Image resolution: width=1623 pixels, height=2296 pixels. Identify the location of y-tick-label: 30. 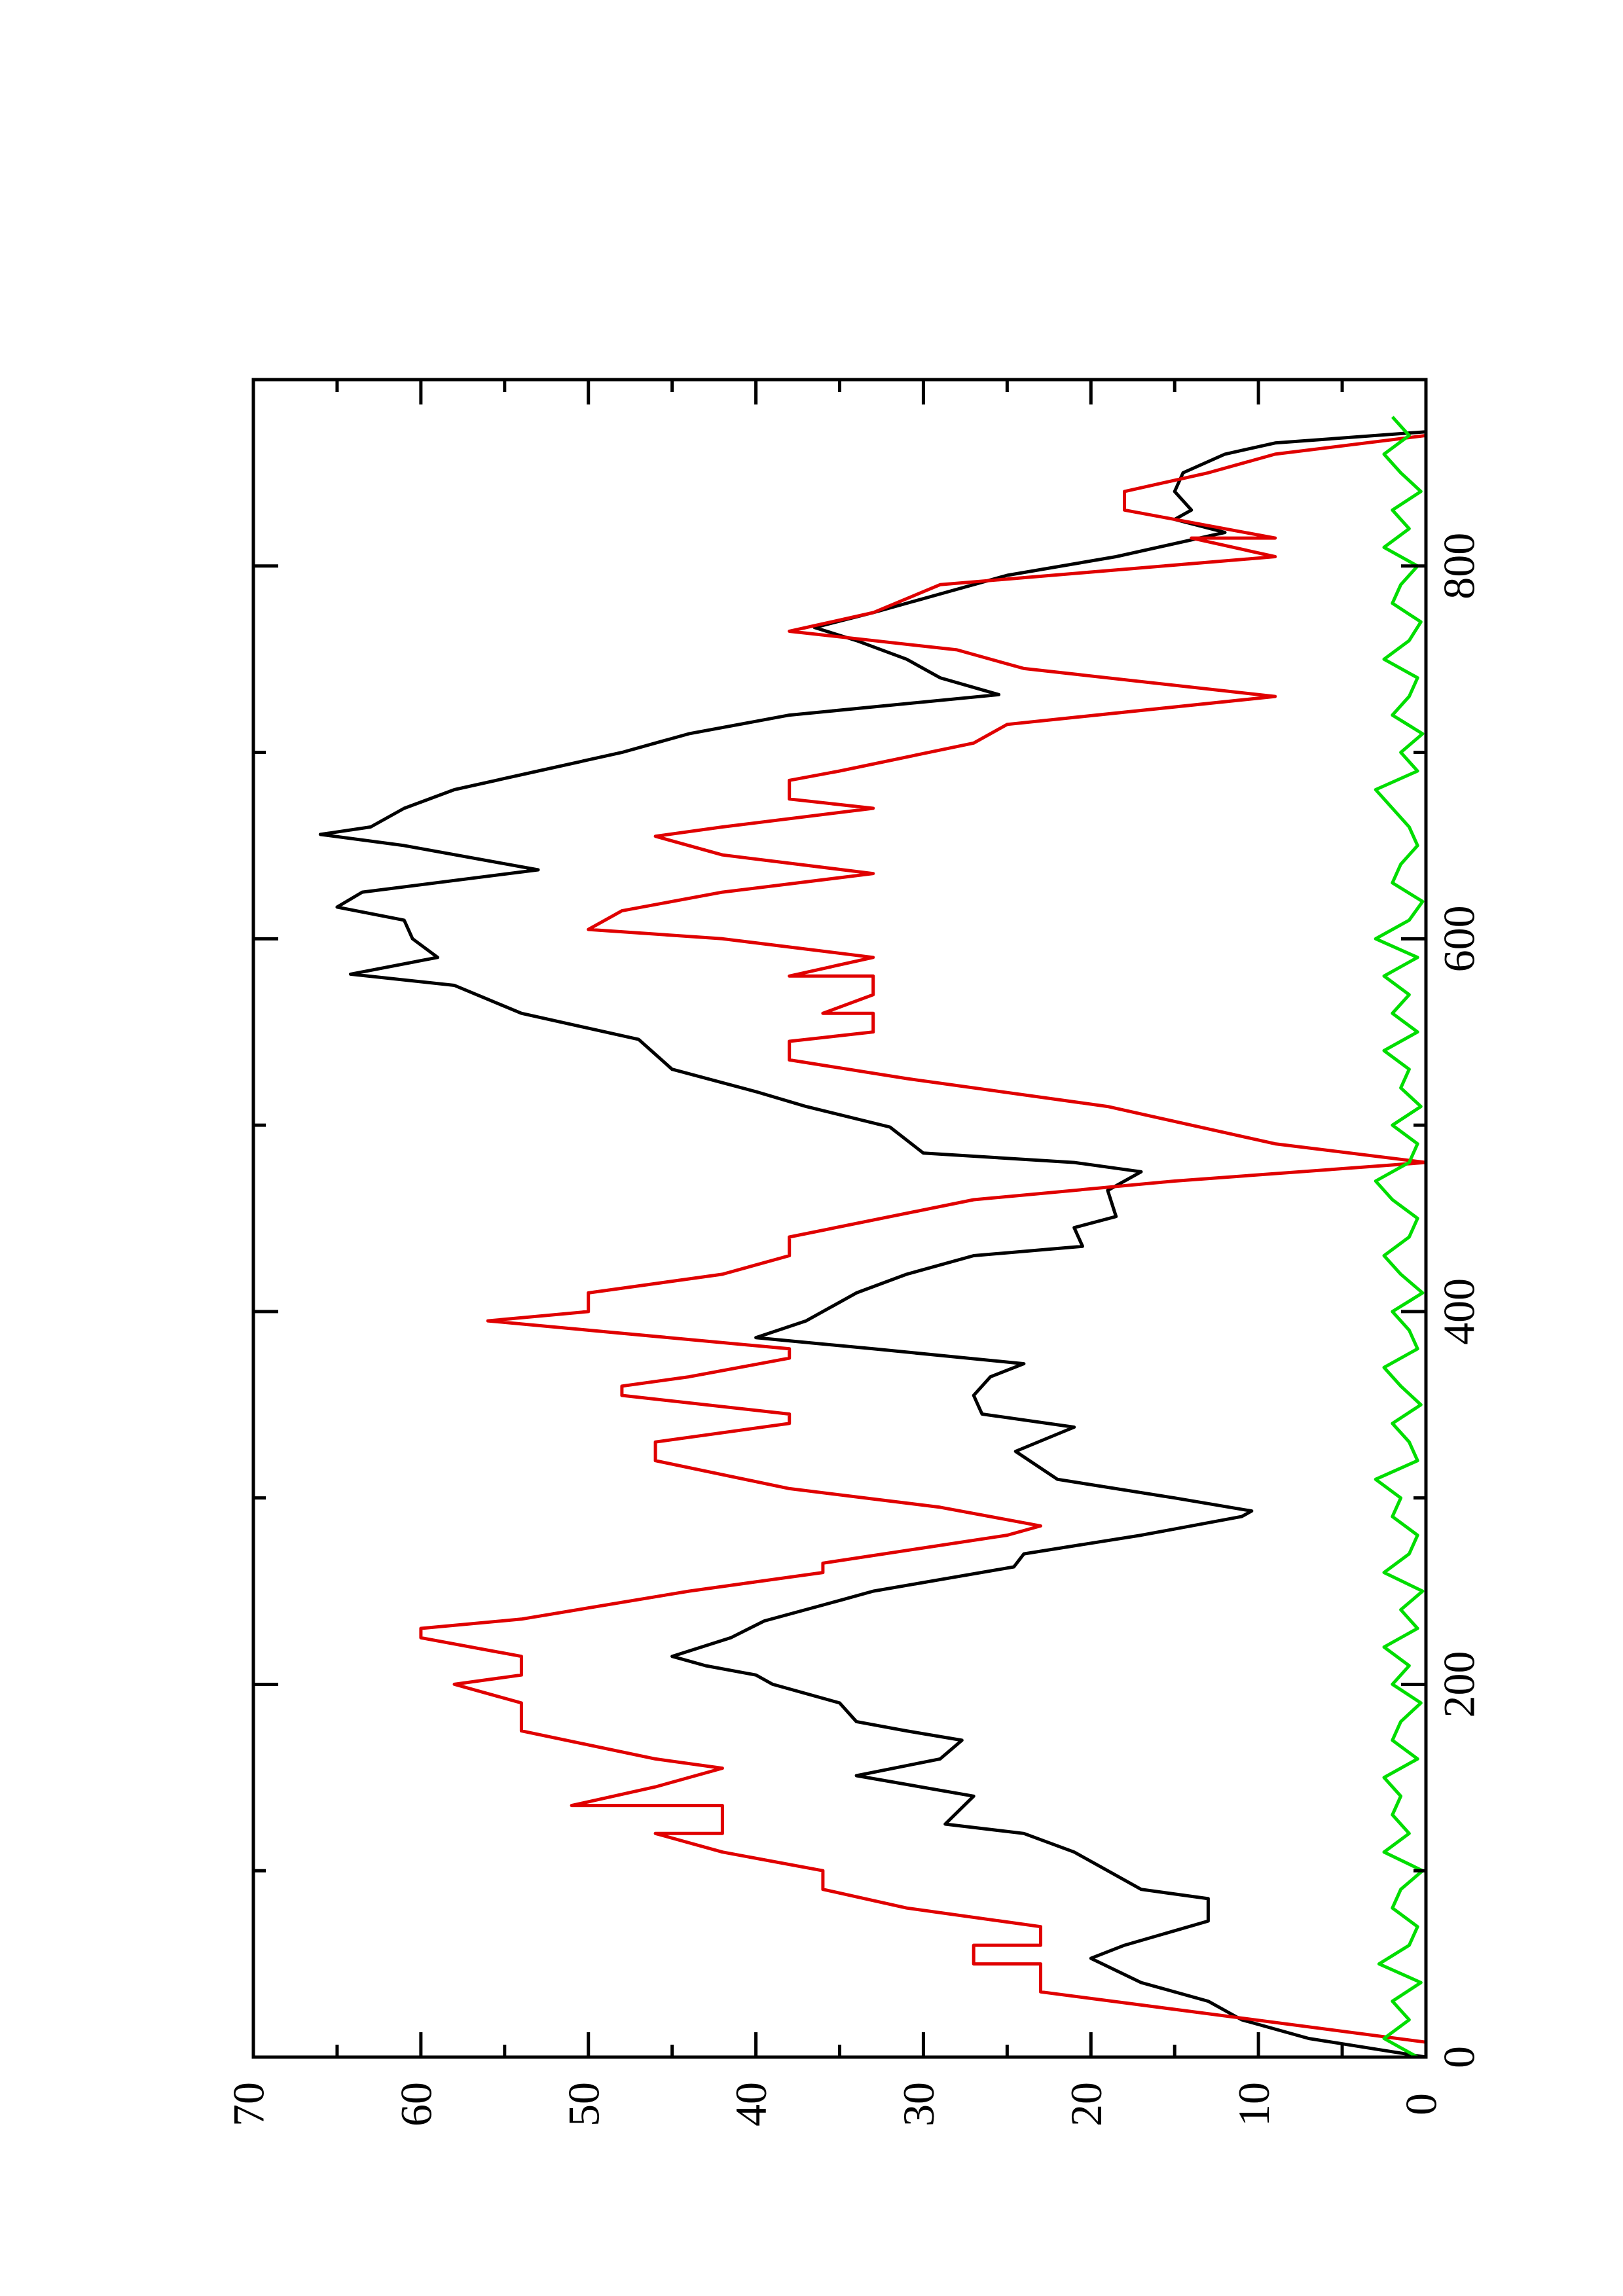
(918, 2104).